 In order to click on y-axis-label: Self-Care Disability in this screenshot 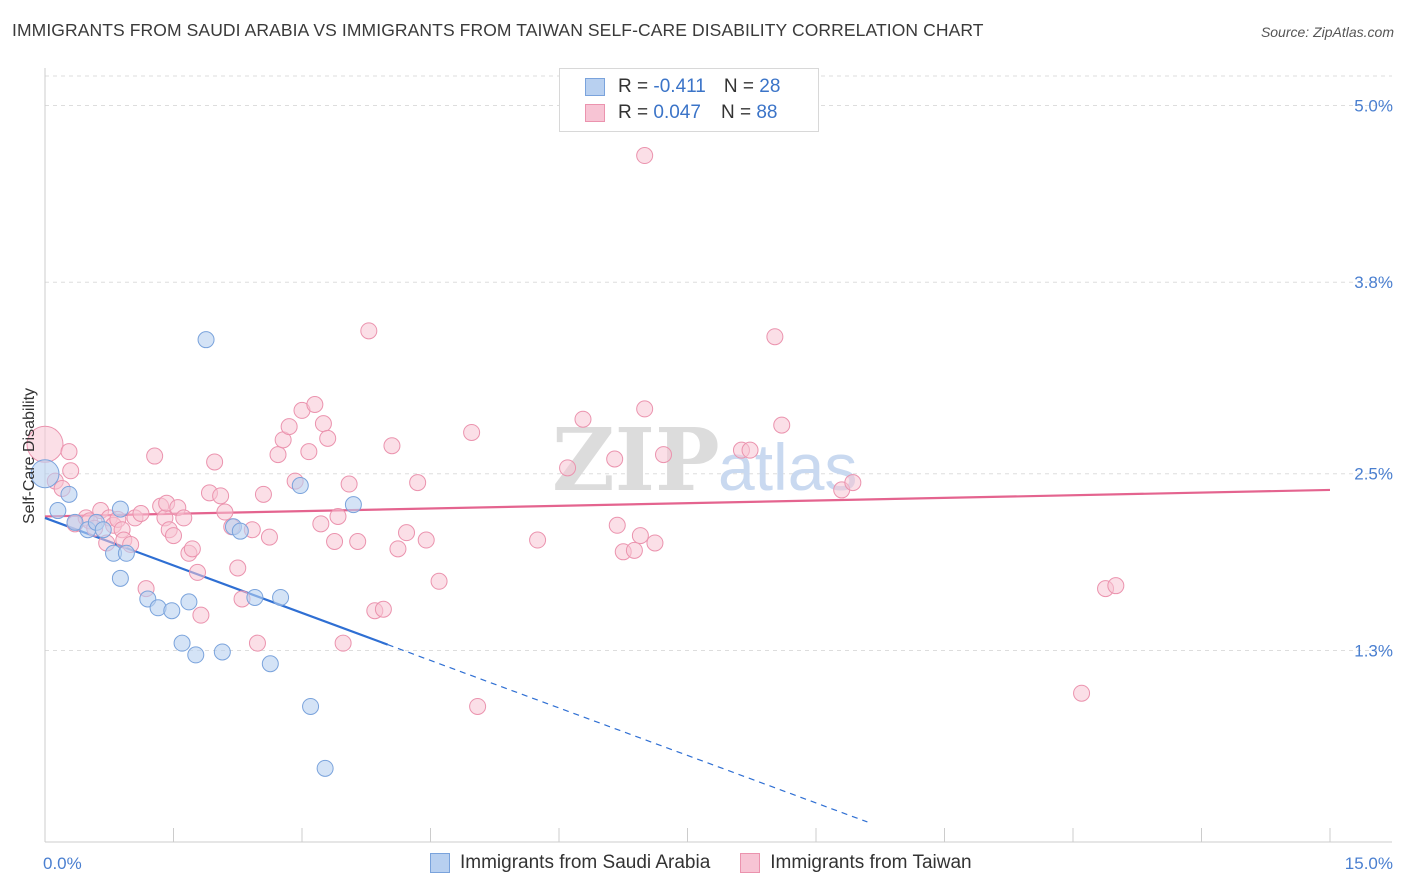, I will do `click(29, 456)`.